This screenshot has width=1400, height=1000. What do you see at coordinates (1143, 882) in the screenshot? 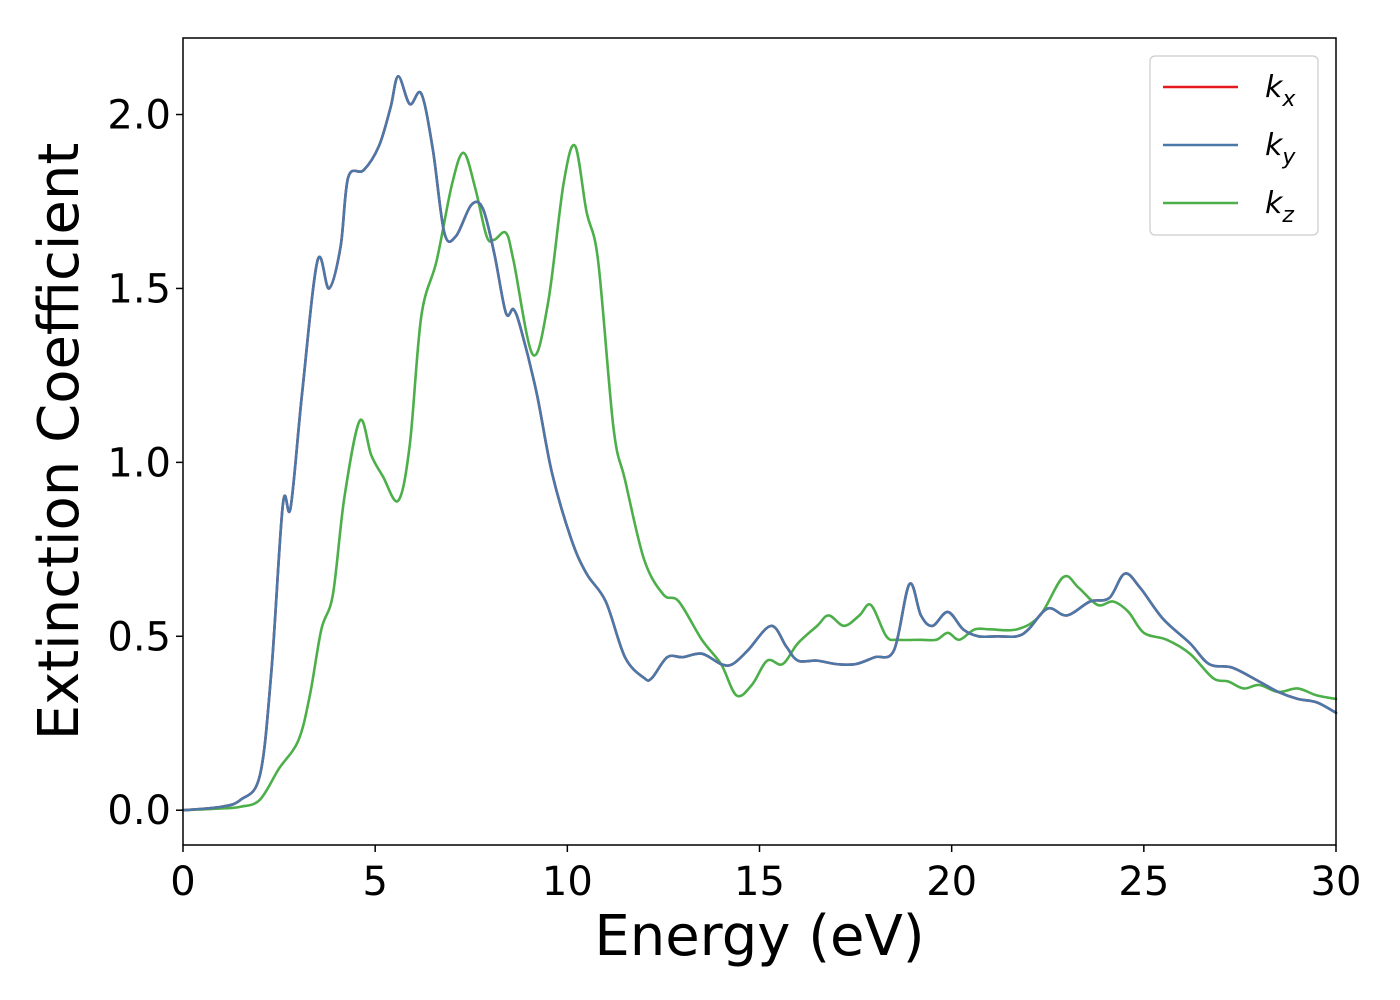
I see `x-tick-label: 25` at bounding box center [1143, 882].